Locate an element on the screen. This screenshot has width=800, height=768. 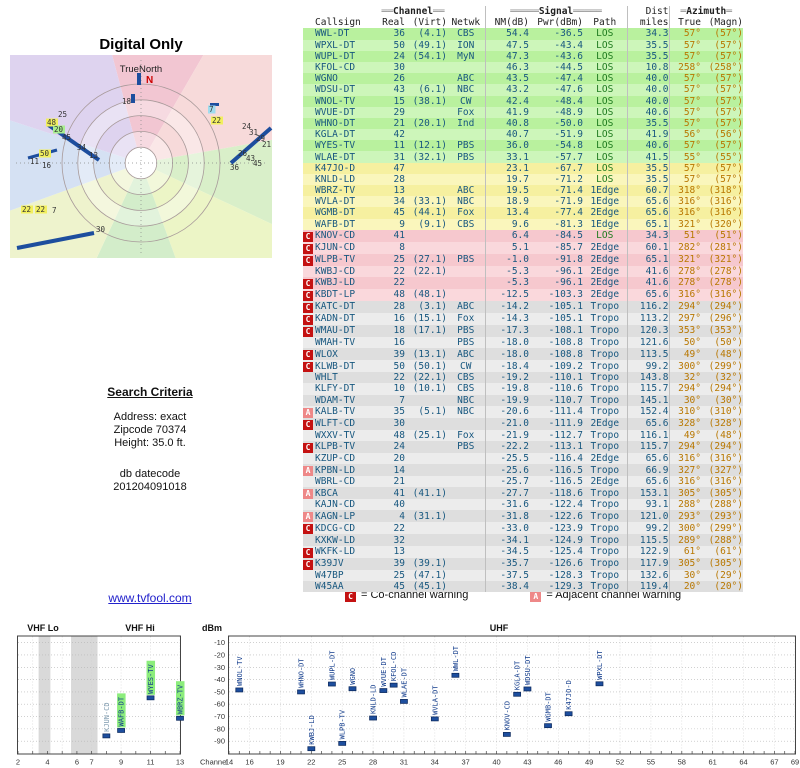
signal-tick is located at coordinates (214, 104).